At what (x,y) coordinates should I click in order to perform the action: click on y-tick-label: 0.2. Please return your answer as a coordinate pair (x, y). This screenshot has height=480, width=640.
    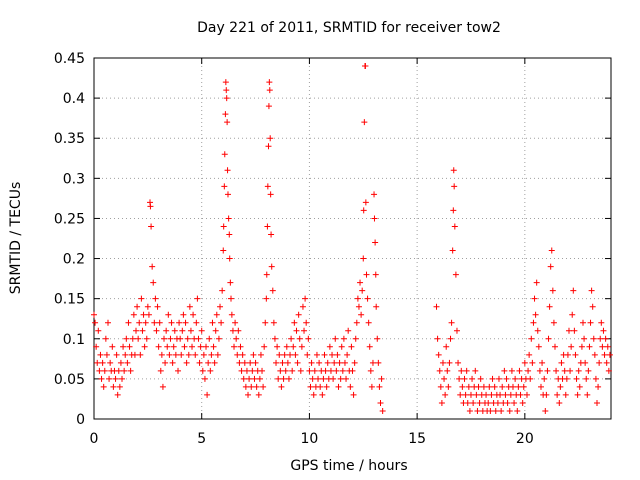
    Looking at the image, I should click on (74, 260).